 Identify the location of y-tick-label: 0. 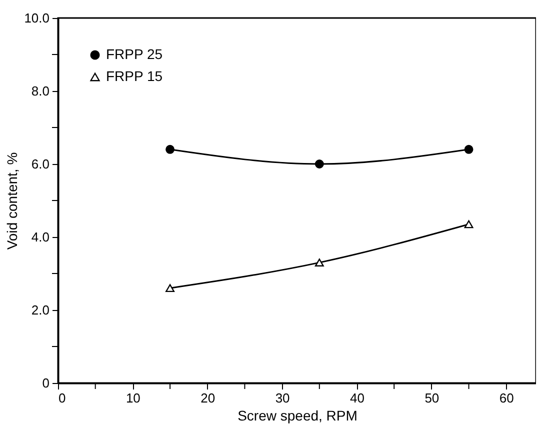
(46, 383).